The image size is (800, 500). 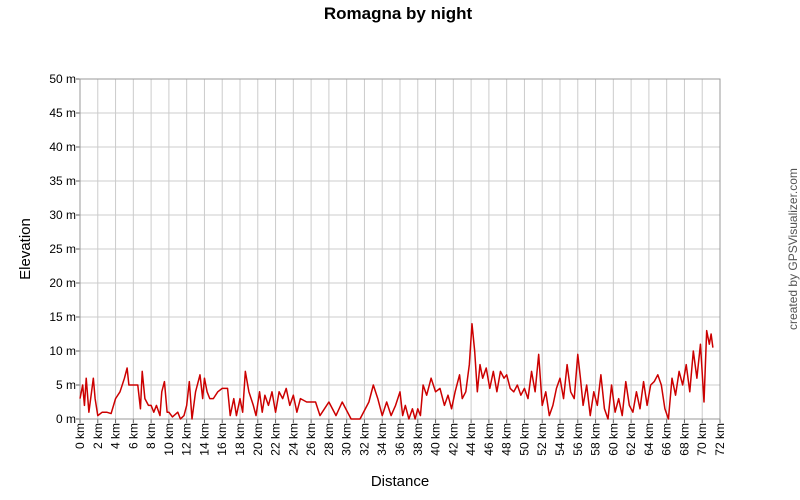 I want to click on y-tick-label: 25 m, so click(x=62, y=249).